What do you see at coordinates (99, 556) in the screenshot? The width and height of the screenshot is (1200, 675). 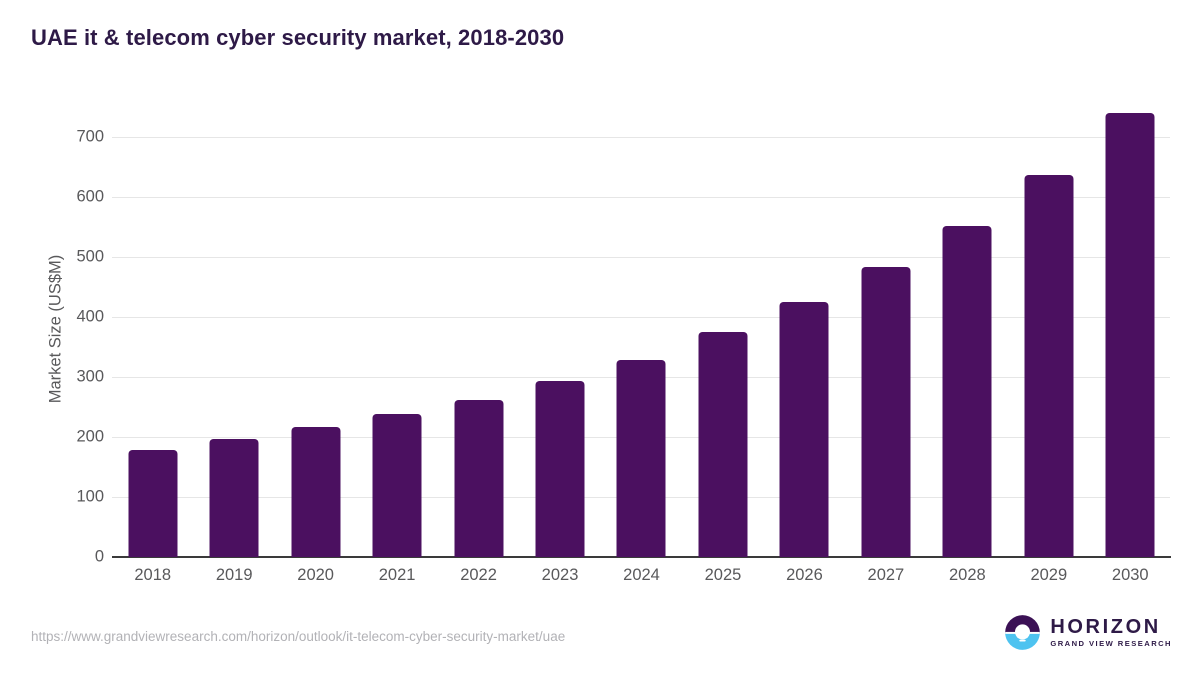 I see `y-axis-tick-label: 0` at bounding box center [99, 556].